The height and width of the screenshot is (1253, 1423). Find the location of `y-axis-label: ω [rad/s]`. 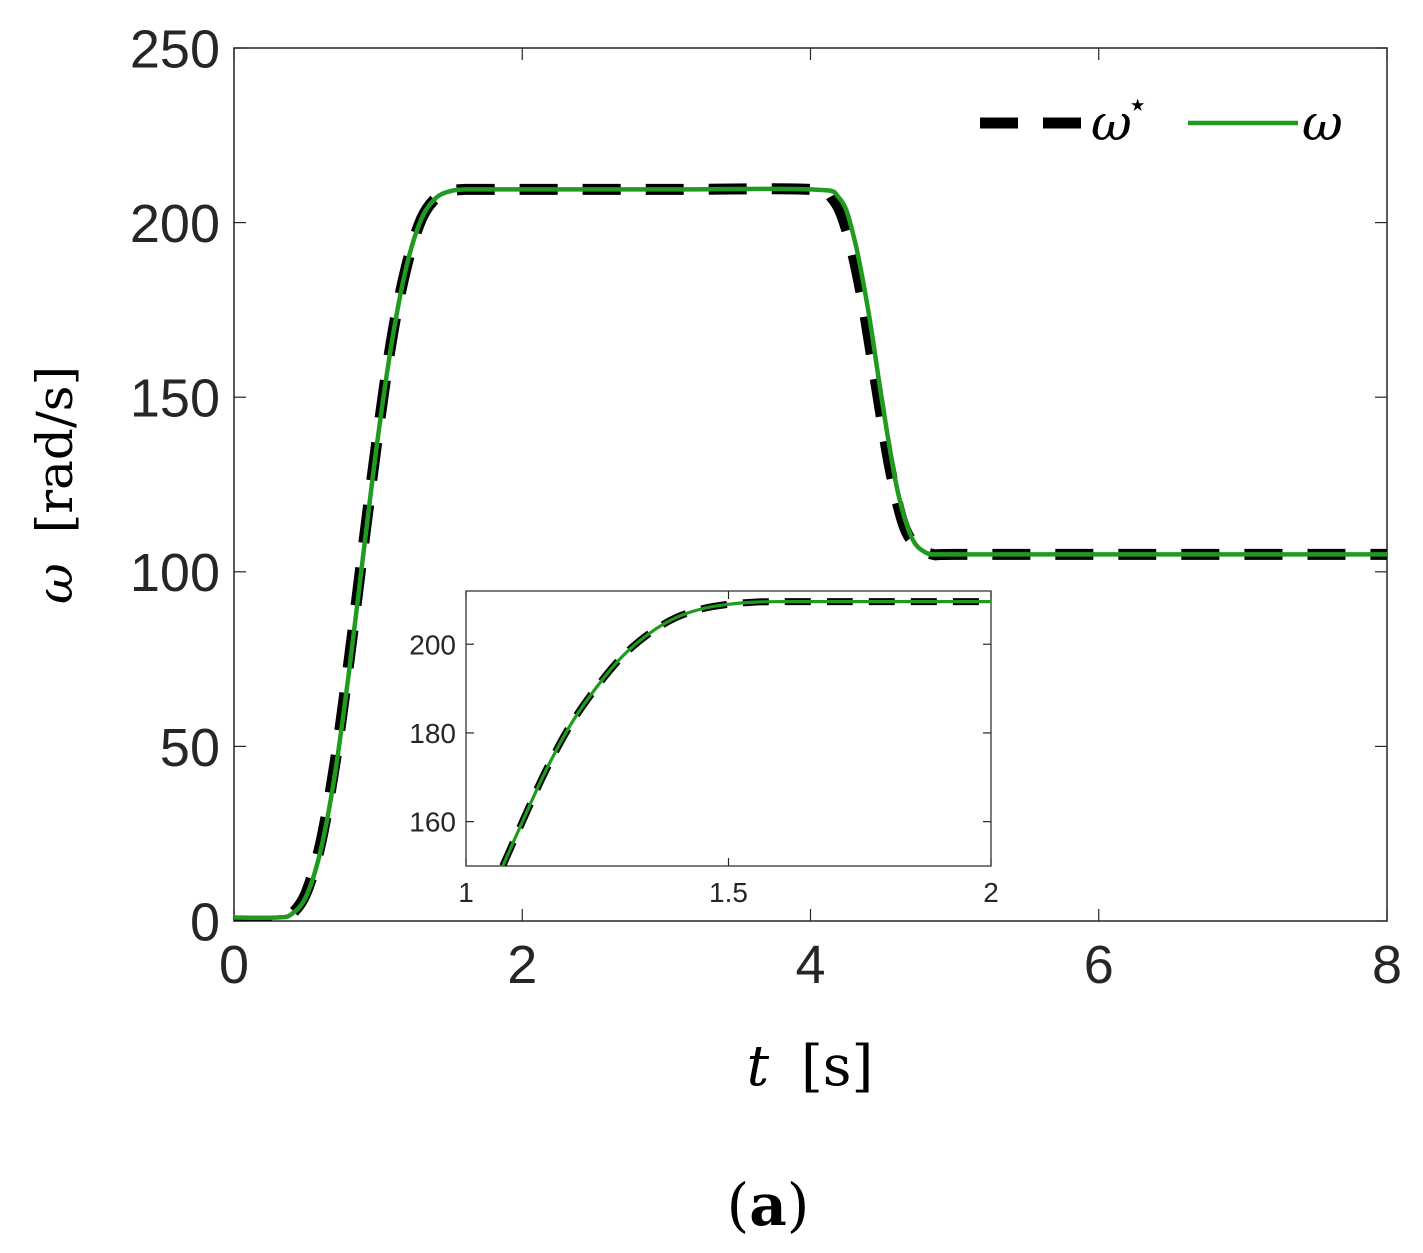

y-axis-label: ω [rad/s] is located at coordinates (55, 485).